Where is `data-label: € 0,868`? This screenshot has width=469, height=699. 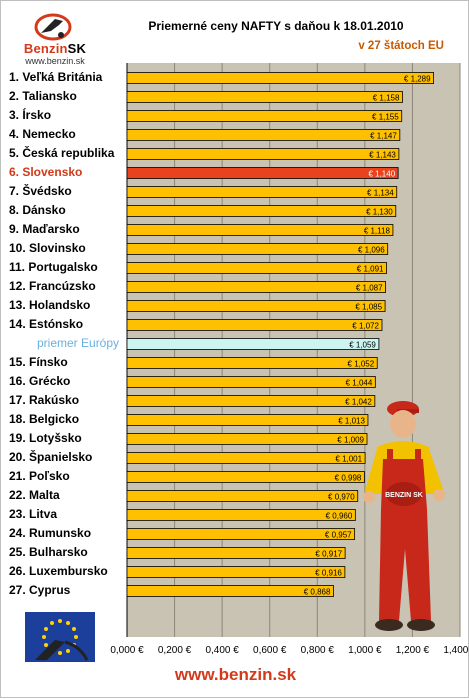 data-label: € 0,868 is located at coordinates (317, 591).